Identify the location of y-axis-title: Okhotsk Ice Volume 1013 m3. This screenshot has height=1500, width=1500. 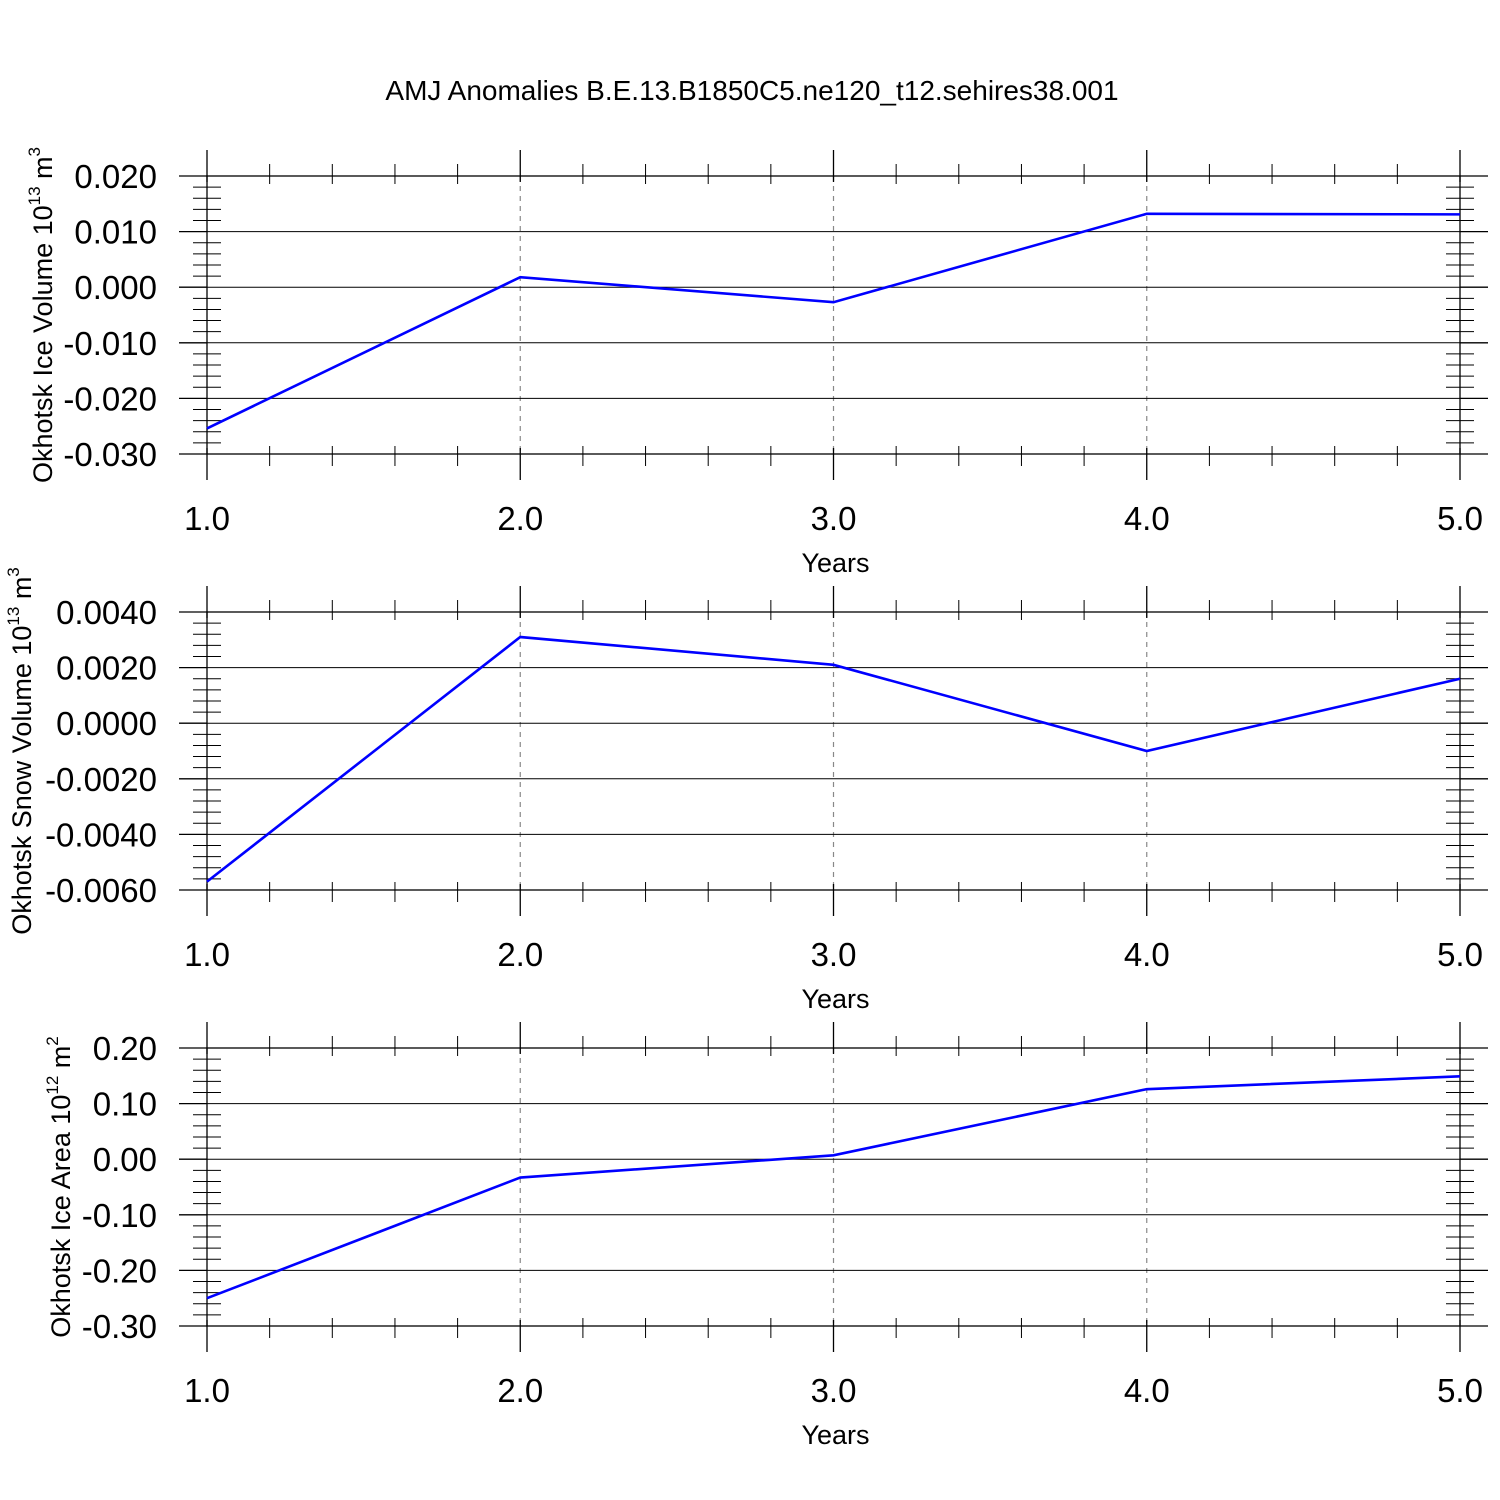
(41, 315).